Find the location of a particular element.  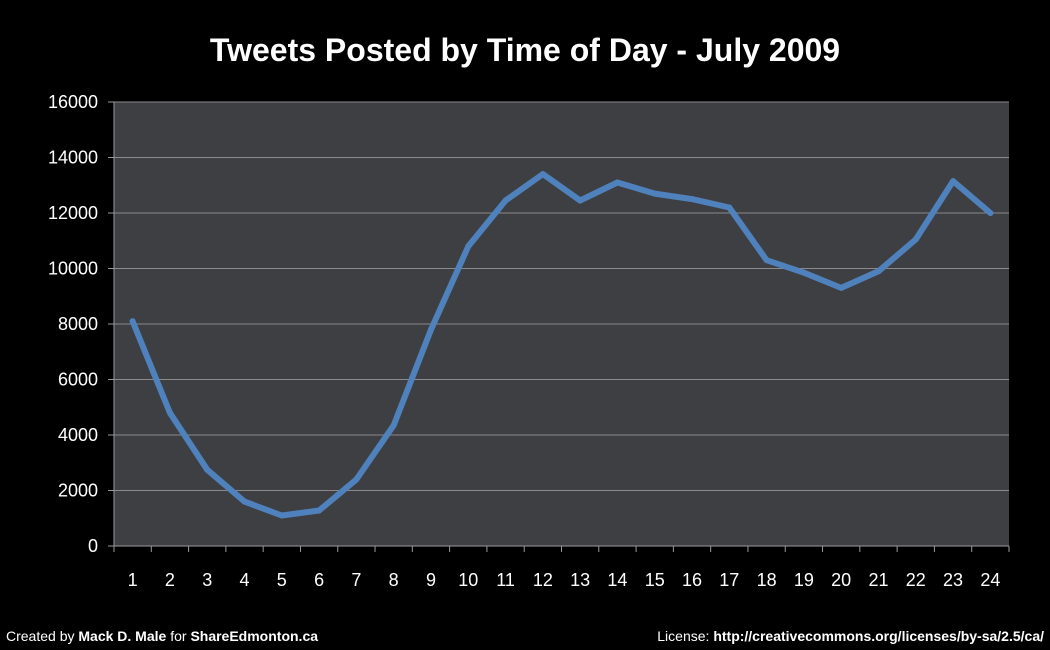

license-prefix: License: is located at coordinates (685, 636).